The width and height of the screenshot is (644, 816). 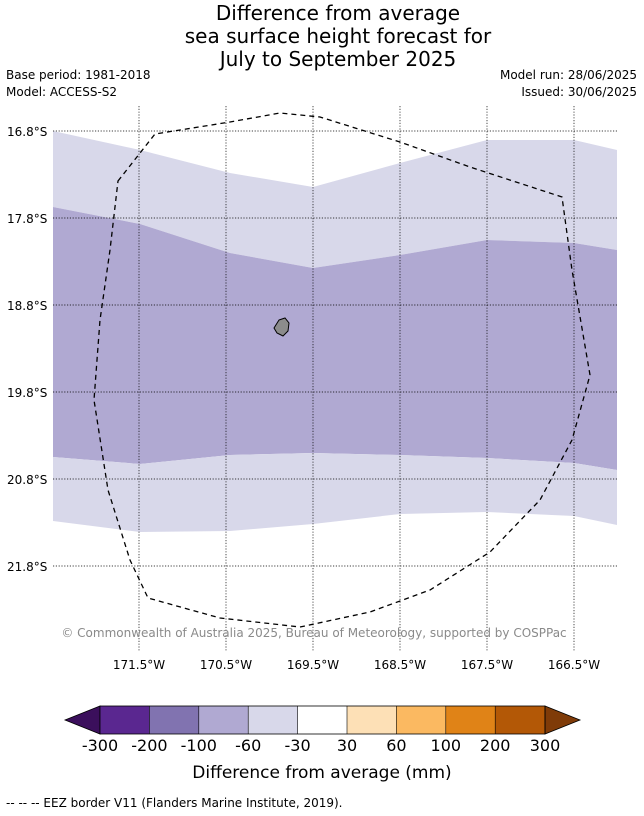 I want to click on band-light-bottom, so click(x=335, y=492).